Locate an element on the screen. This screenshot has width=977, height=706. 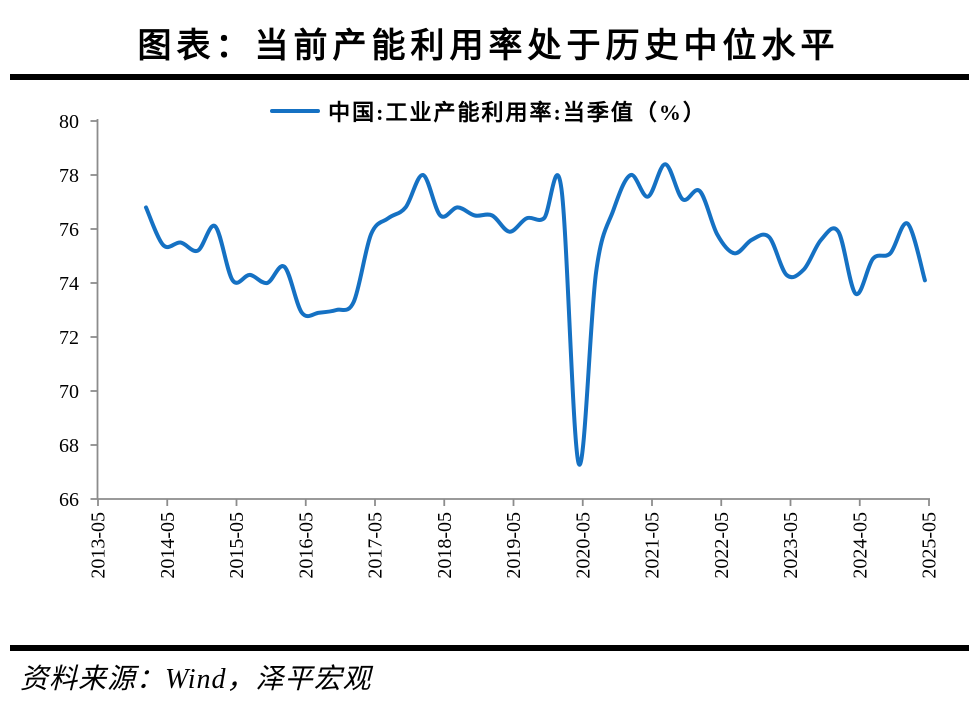
y-tick-label: 78 is located at coordinates (69, 176).